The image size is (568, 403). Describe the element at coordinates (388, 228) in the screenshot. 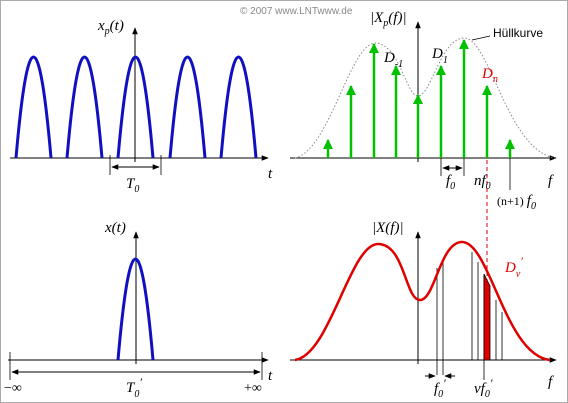

I see `y-label: |X(f)|` at that location.